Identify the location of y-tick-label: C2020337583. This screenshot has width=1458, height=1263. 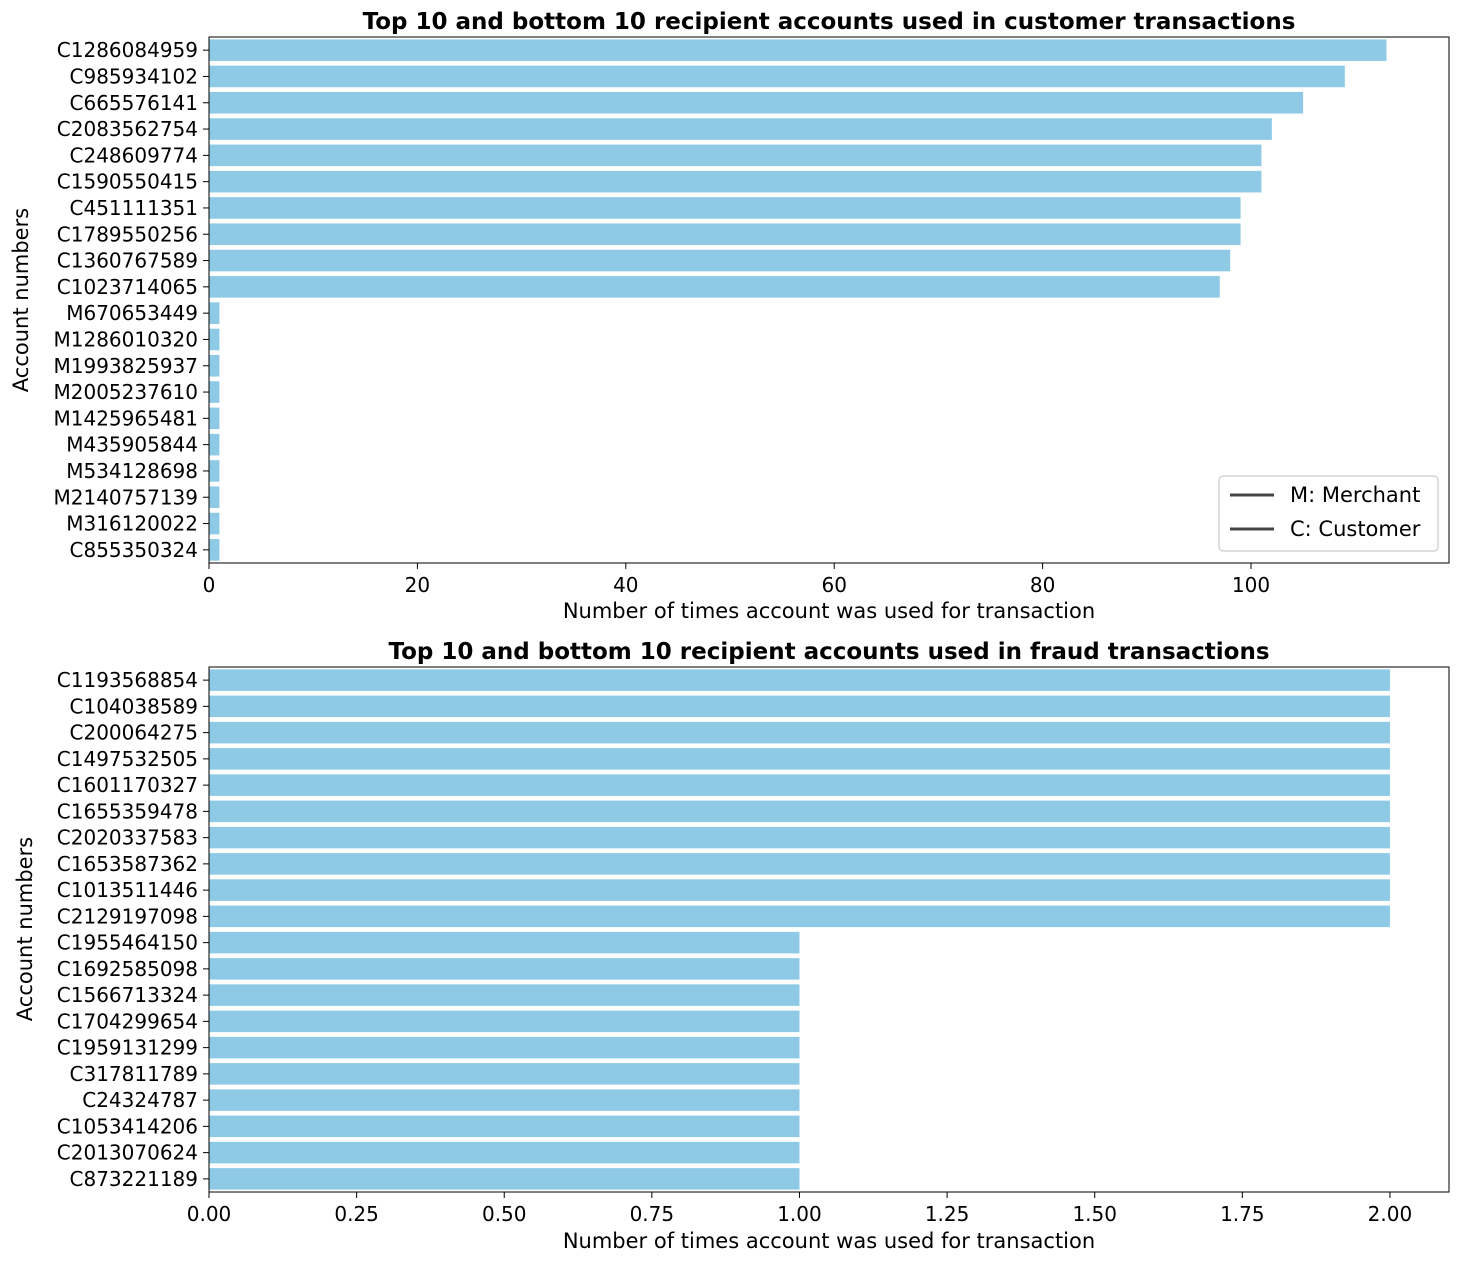
(127, 838).